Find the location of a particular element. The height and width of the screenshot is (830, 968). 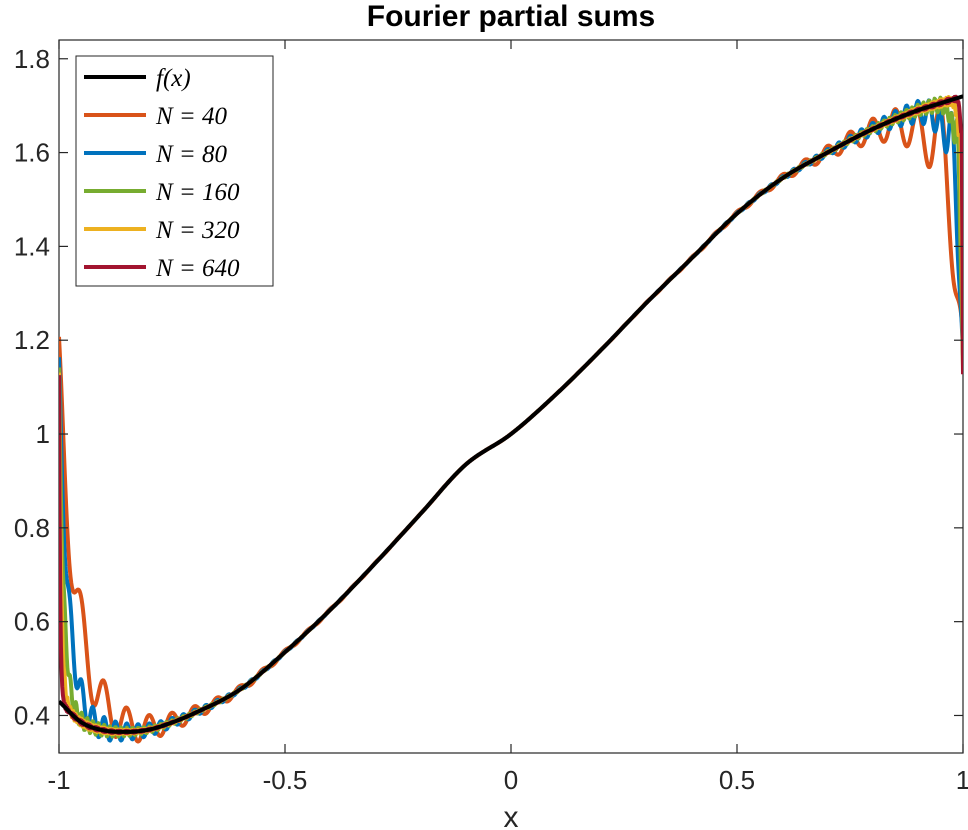

x-tick-label: 0 is located at coordinates (511, 780).